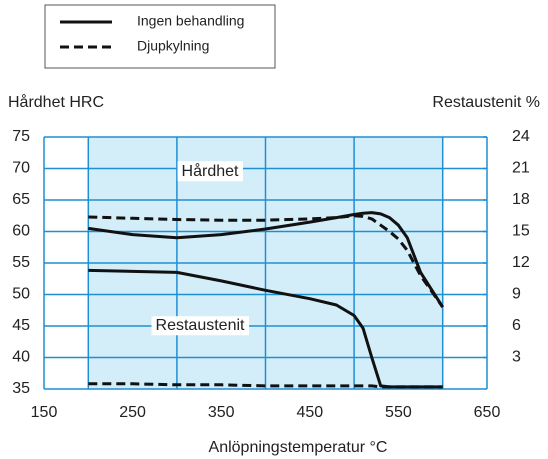 Image resolution: width=548 pixels, height=459 pixels. What do you see at coordinates (21, 199) in the screenshot?
I see `y-tick-label: 65` at bounding box center [21, 199].